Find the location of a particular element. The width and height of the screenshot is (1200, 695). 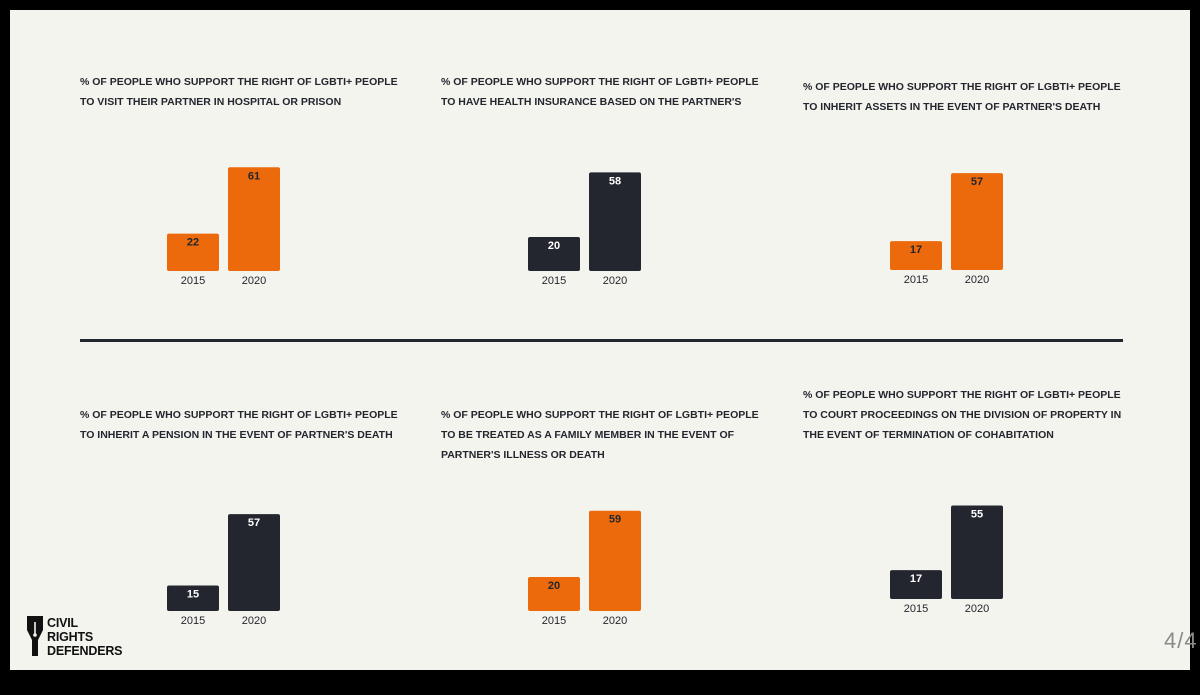

logo-line: CIVIL is located at coordinates (62, 623).